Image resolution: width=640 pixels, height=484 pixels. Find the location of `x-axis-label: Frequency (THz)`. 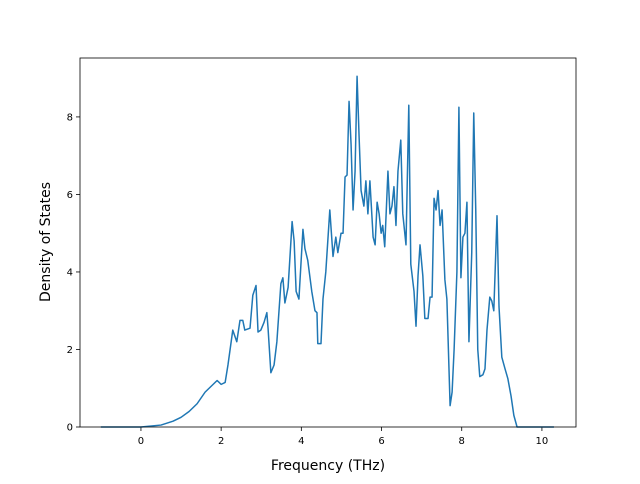

x-axis-label: Frequency (THz) is located at coordinates (328, 466).